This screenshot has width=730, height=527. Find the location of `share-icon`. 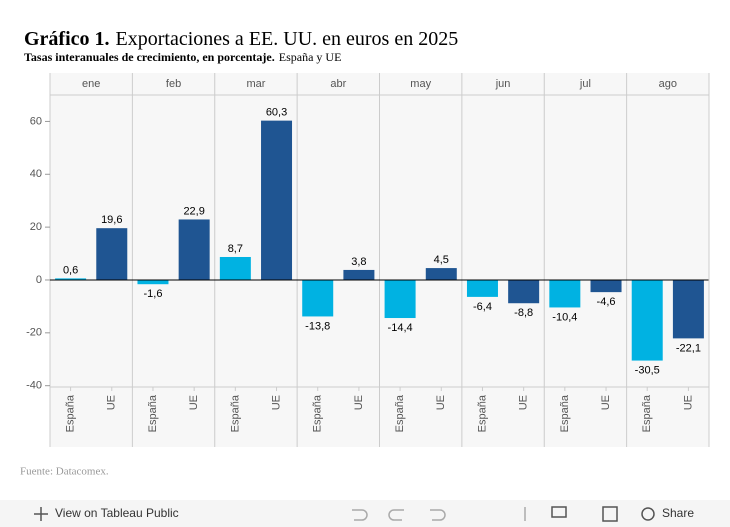

share-icon is located at coordinates (648, 514).